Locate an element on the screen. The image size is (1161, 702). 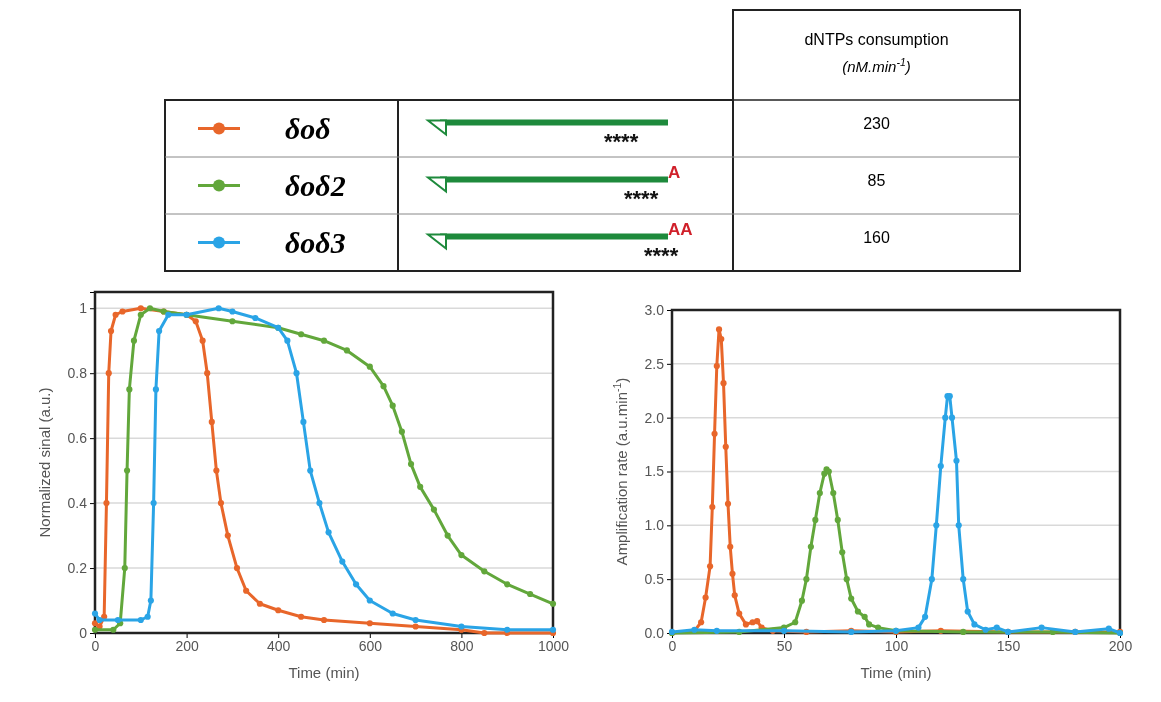
x-tick-label: 600 is located at coordinates (370, 645).